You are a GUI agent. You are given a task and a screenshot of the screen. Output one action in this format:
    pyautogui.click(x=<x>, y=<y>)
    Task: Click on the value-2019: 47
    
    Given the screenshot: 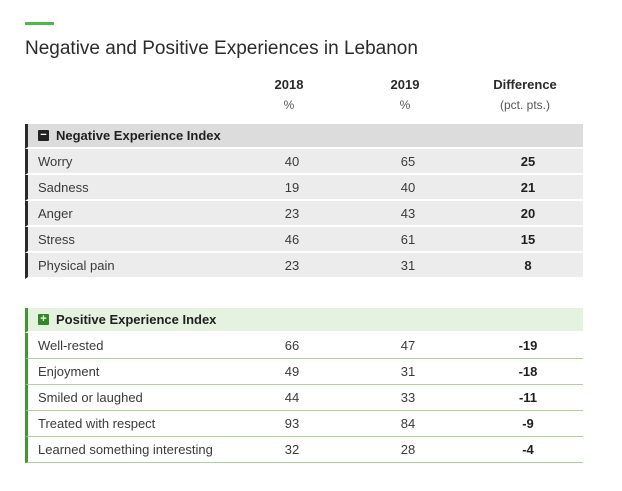 What is the action you would take?
    pyautogui.click(x=408, y=345)
    